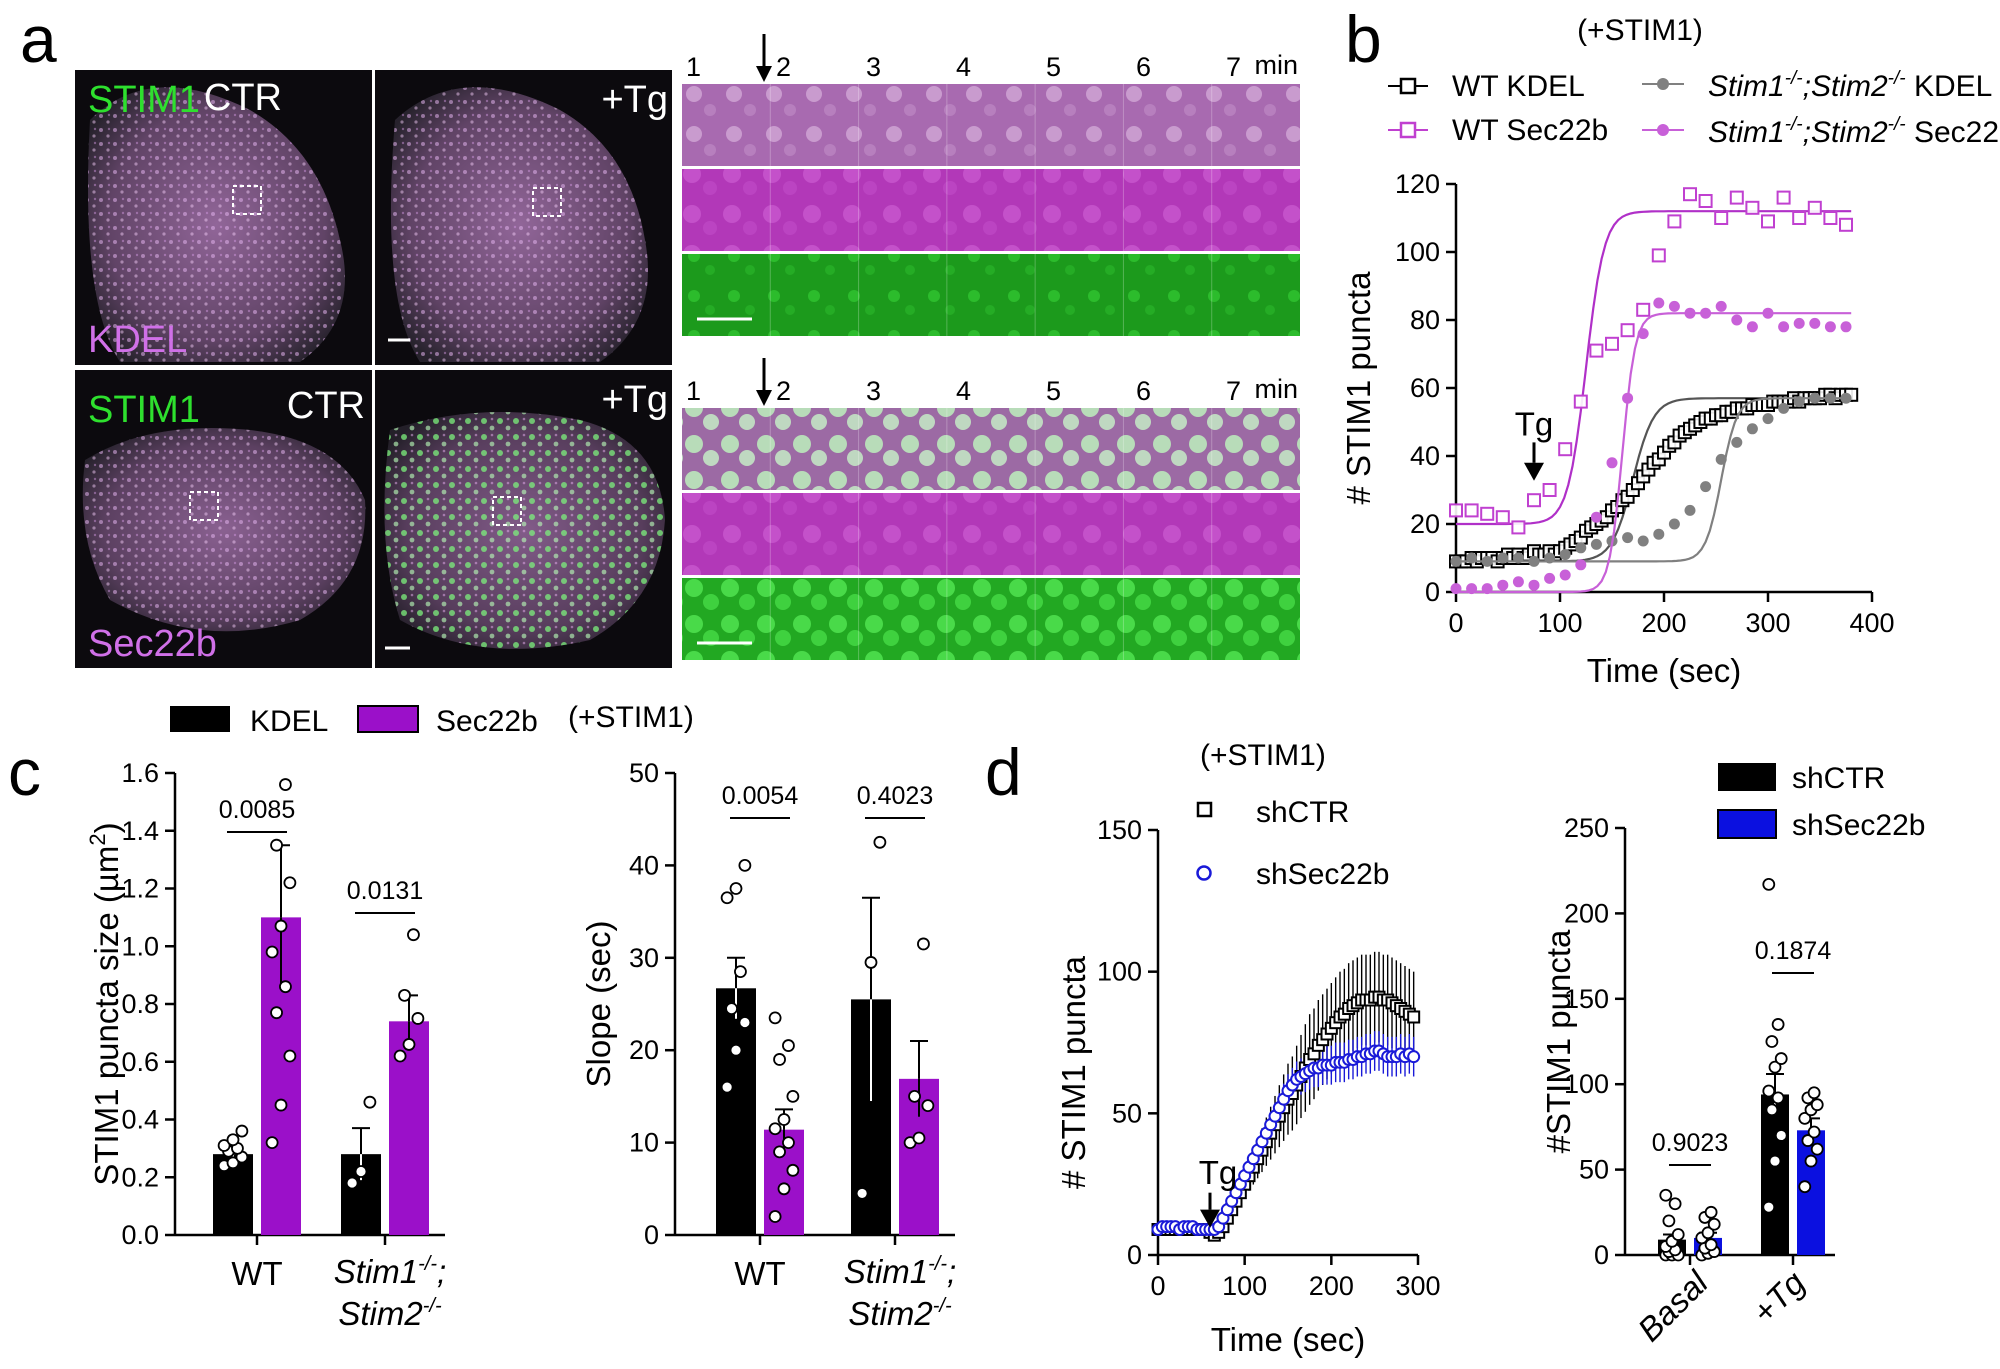  Describe the element at coordinates (693, 67) in the screenshot. I see `time-label: 1` at that location.